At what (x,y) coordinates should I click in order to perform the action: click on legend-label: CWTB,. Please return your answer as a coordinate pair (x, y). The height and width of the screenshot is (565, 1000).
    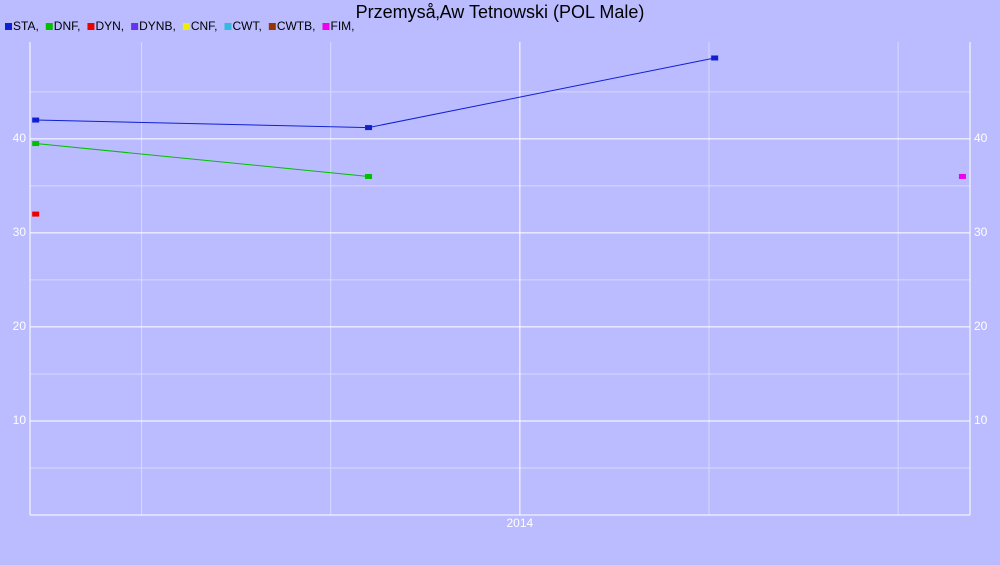
    Looking at the image, I should click on (296, 26).